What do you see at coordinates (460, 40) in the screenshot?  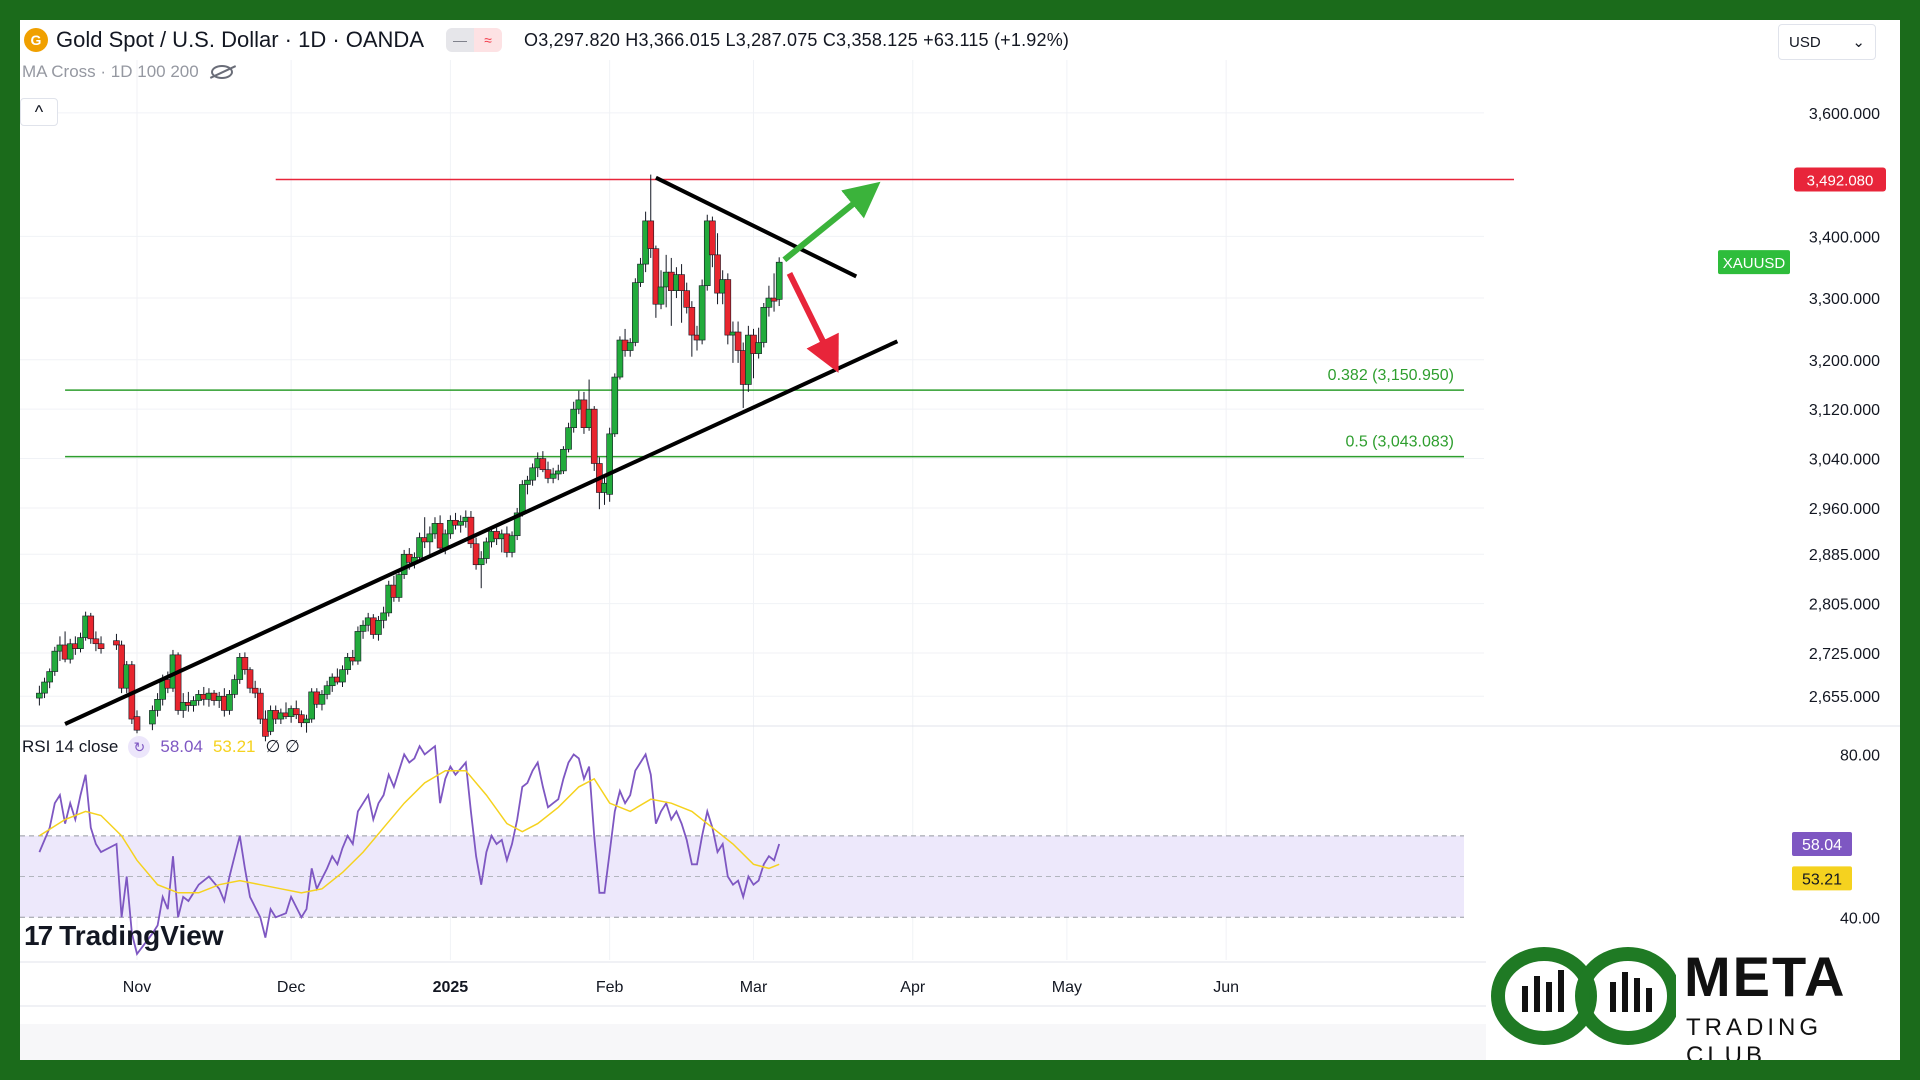 I see `line-style-icon: —` at bounding box center [460, 40].